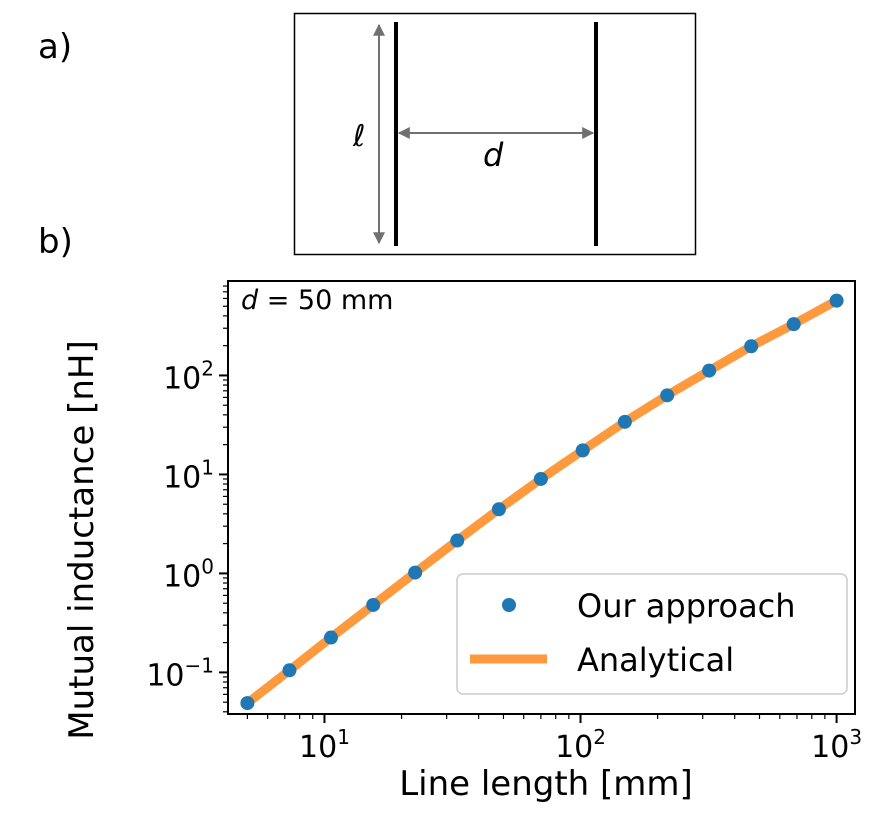  I want to click on y-tick-exp: 1, so click(207, 467).